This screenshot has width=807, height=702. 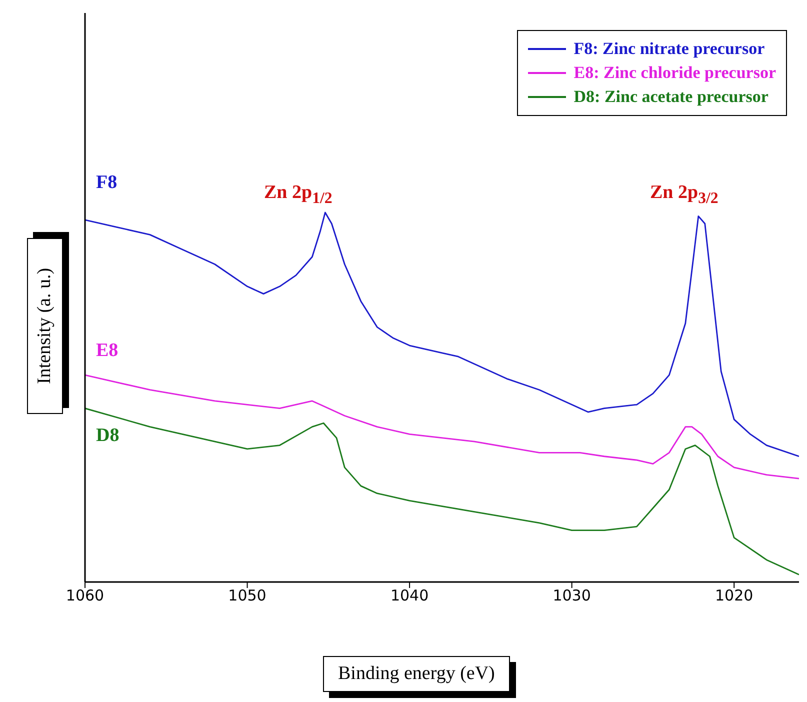 What do you see at coordinates (107, 351) in the screenshot?
I see `annotation: E8` at bounding box center [107, 351].